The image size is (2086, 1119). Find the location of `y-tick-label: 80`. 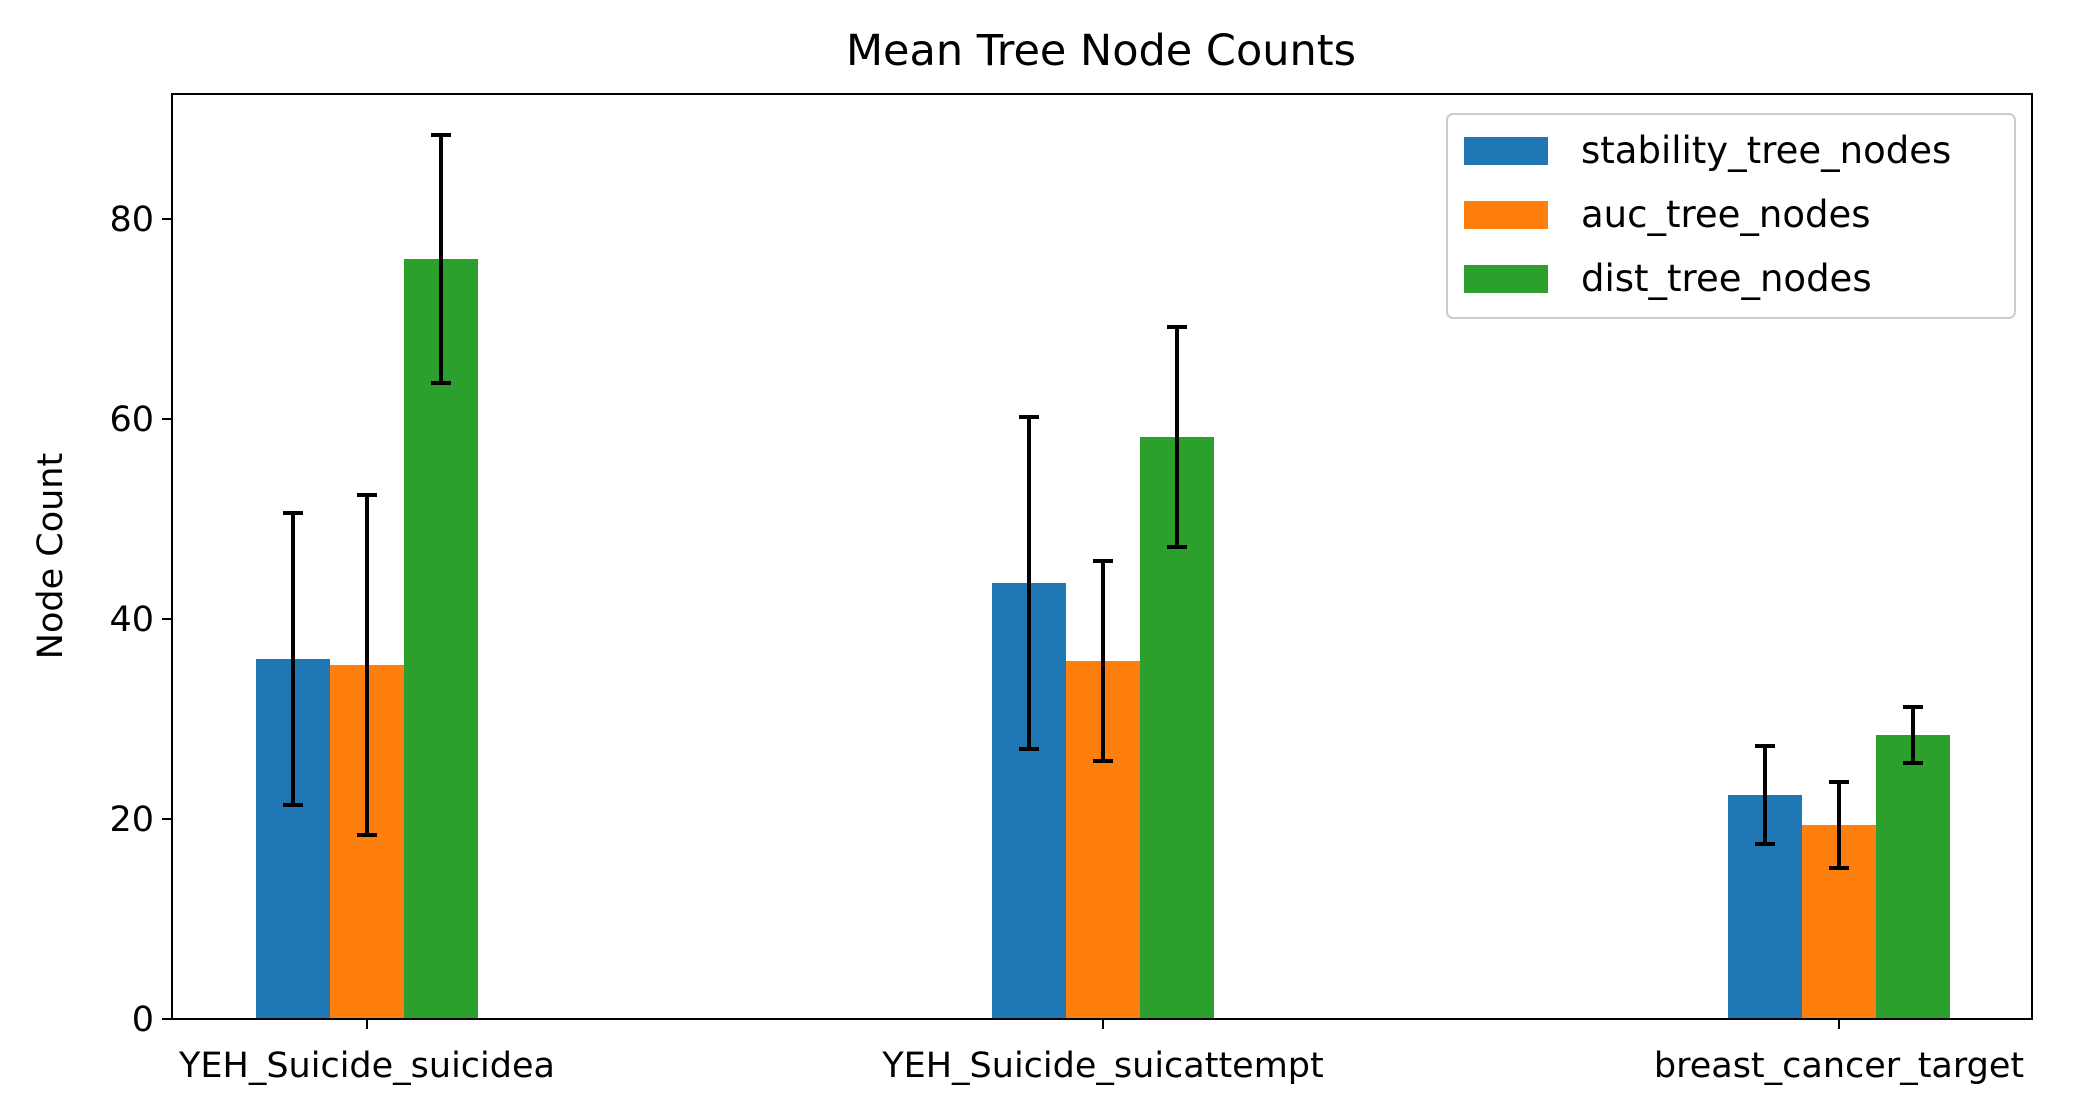

y-tick-label: 80 is located at coordinates (131, 220).